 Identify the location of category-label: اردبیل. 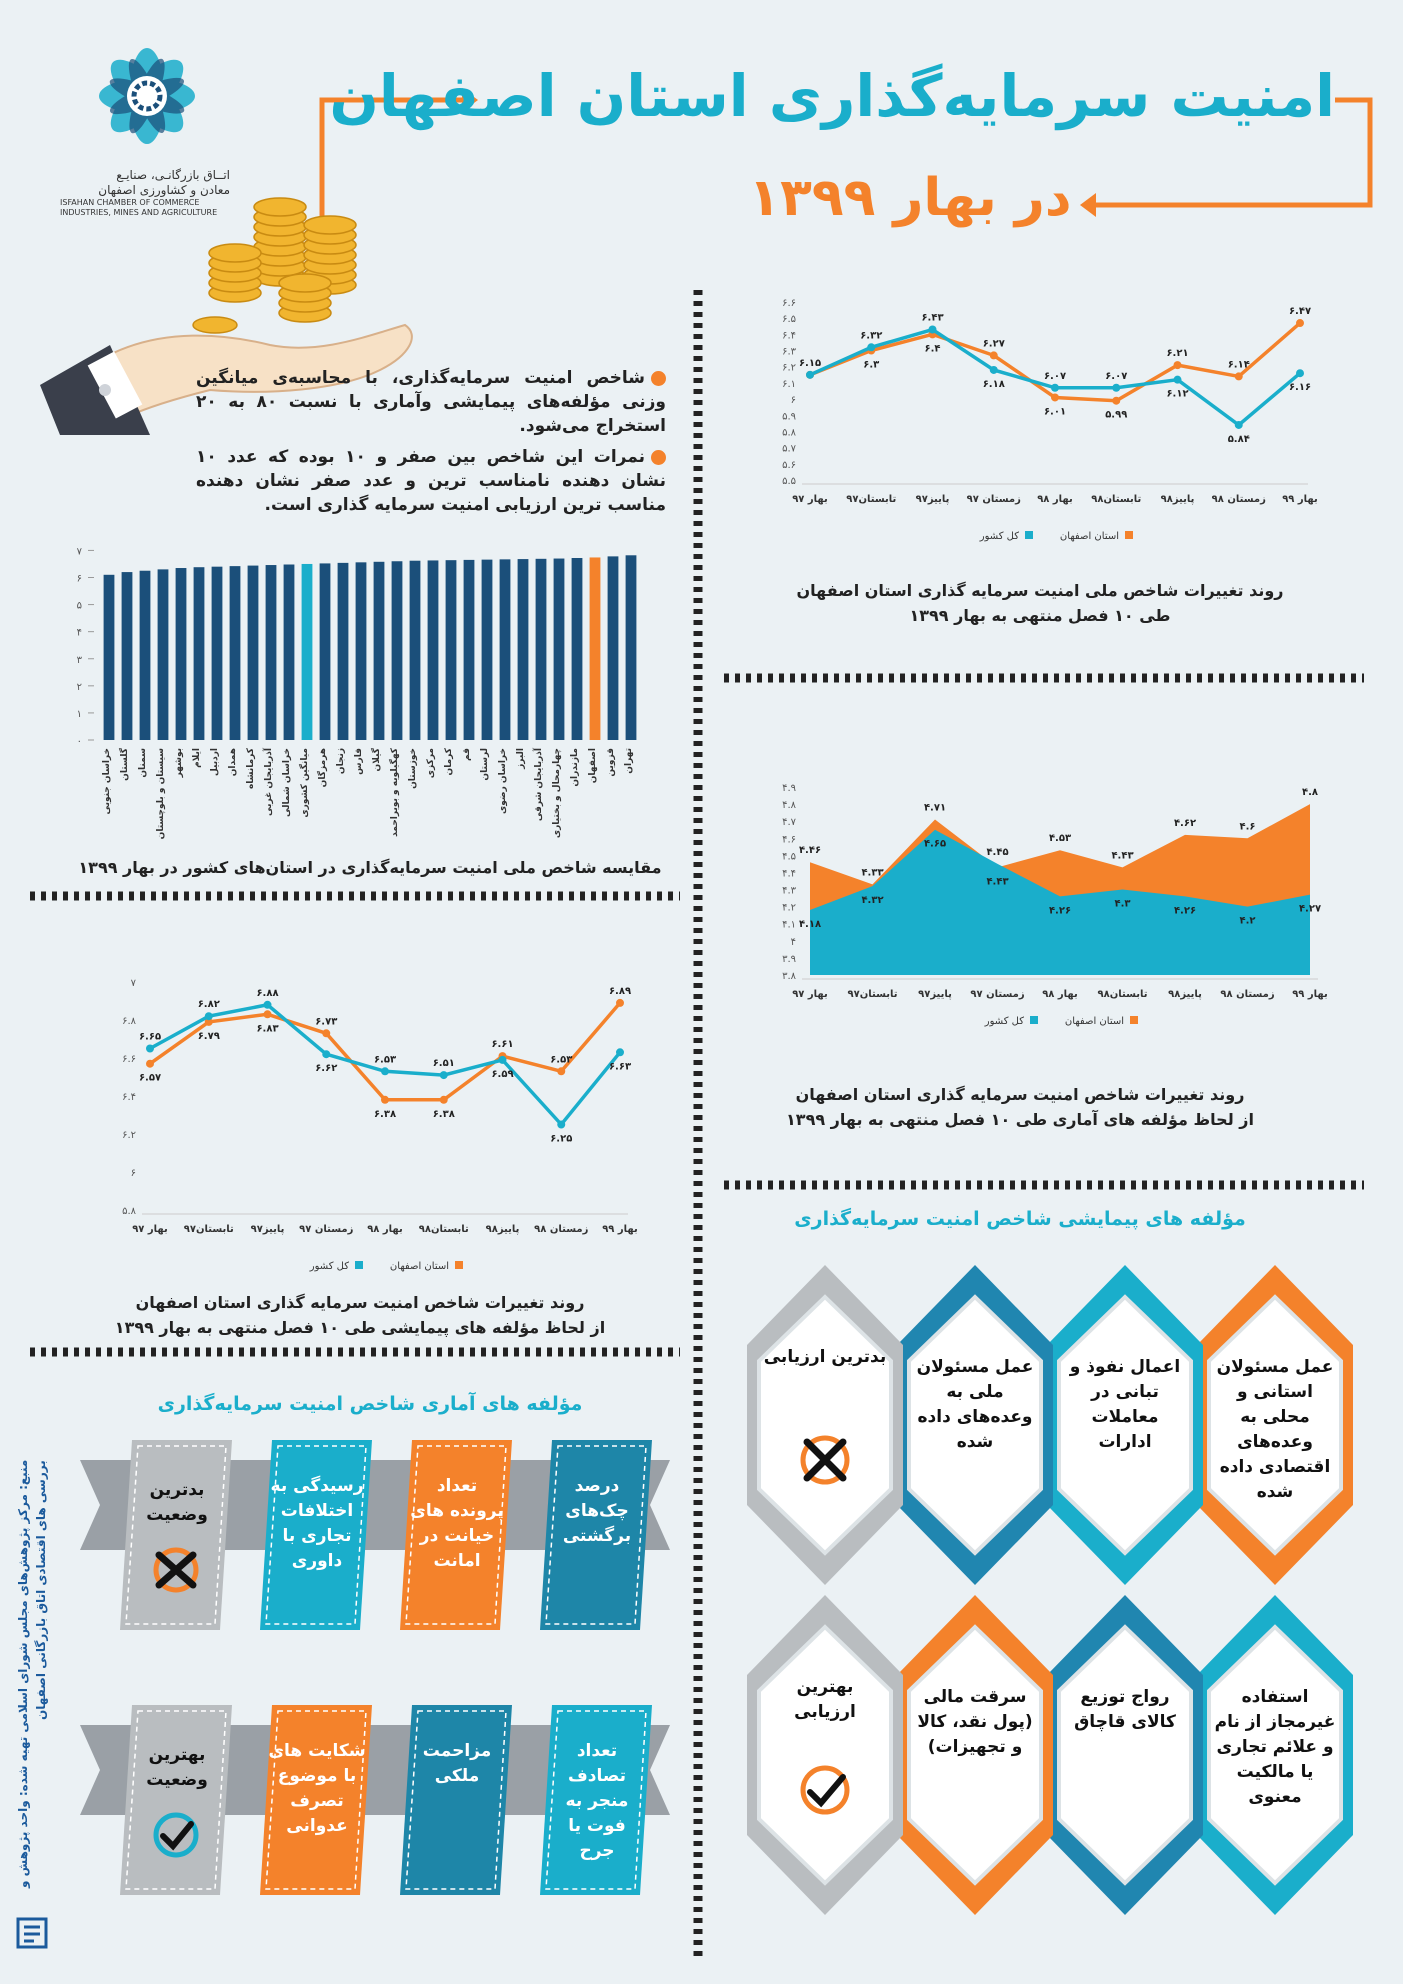
(215, 762).